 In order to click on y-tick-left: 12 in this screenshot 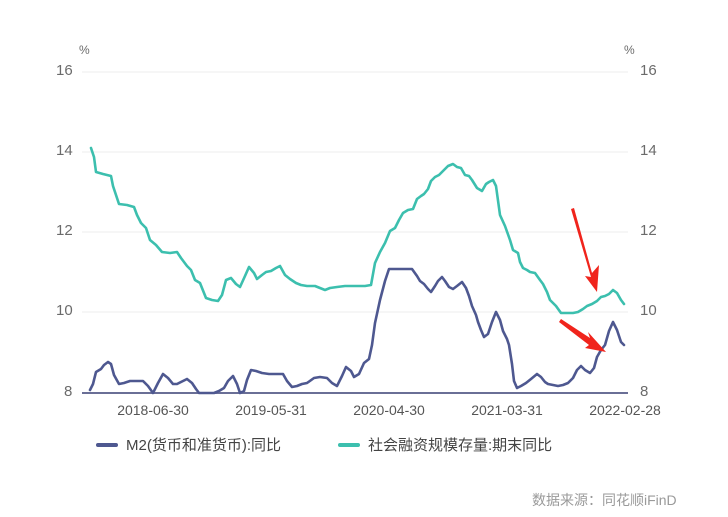, I will do `click(64, 230)`.